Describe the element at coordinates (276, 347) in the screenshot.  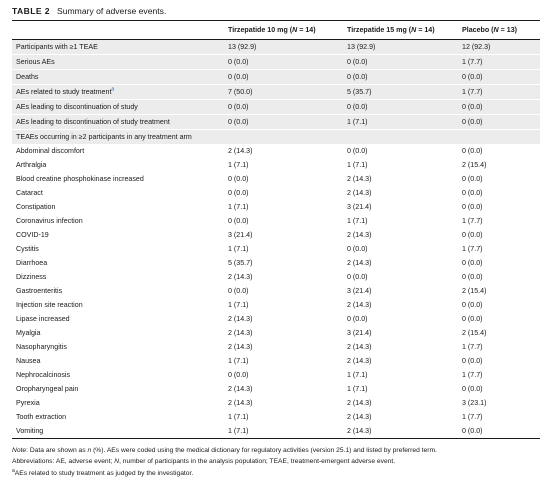
I see `teae-row: Nasopharyngitis 2 (14.3) 2 (14.3) 1 (7.7)` at that location.